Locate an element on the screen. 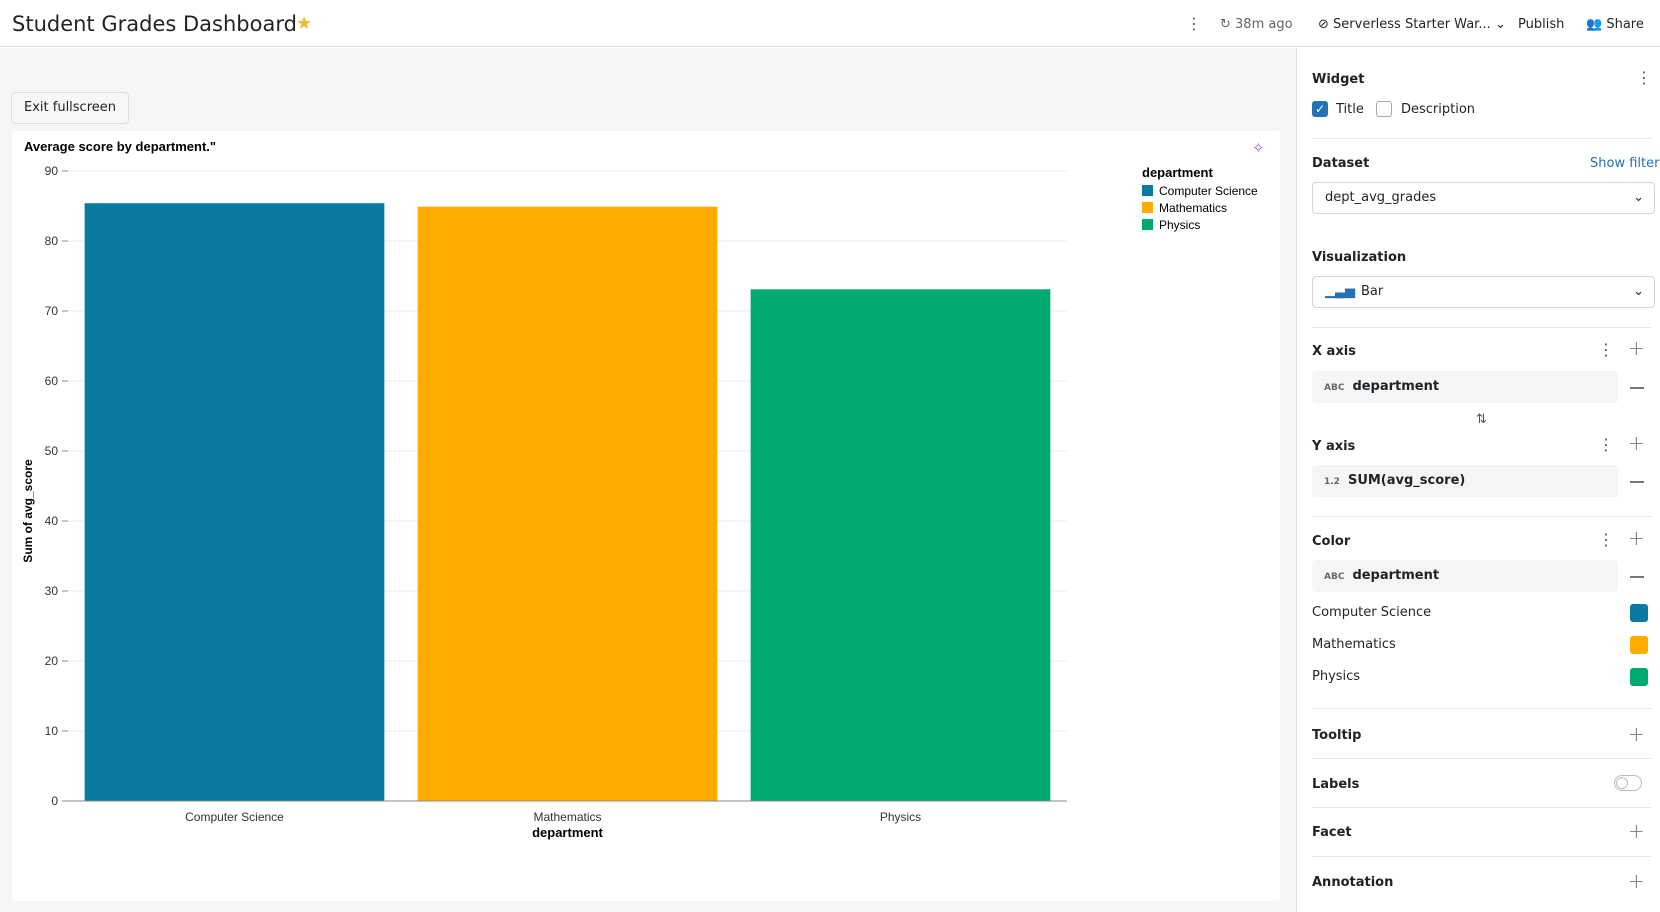 The width and height of the screenshot is (1660, 912). x-axis-heading: X axis is located at coordinates (1334, 351).